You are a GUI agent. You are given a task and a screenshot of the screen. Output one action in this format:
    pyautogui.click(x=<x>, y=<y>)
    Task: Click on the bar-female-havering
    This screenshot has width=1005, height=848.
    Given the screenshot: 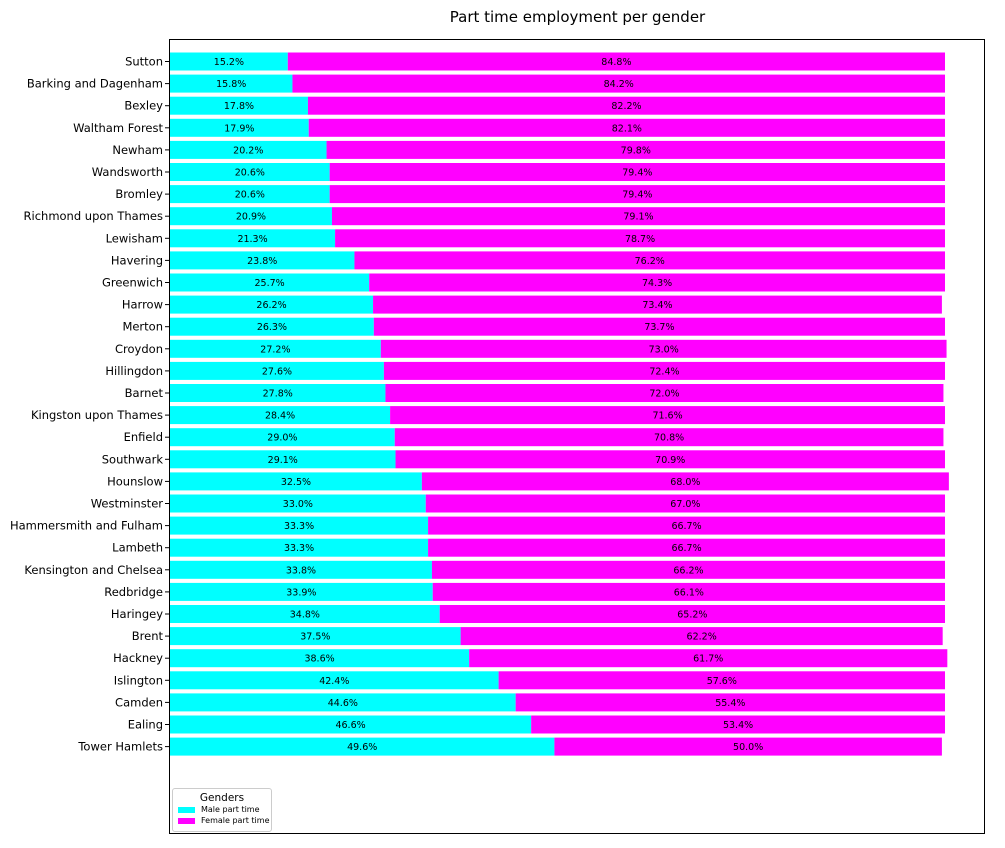 What is the action you would take?
    pyautogui.click(x=649, y=260)
    